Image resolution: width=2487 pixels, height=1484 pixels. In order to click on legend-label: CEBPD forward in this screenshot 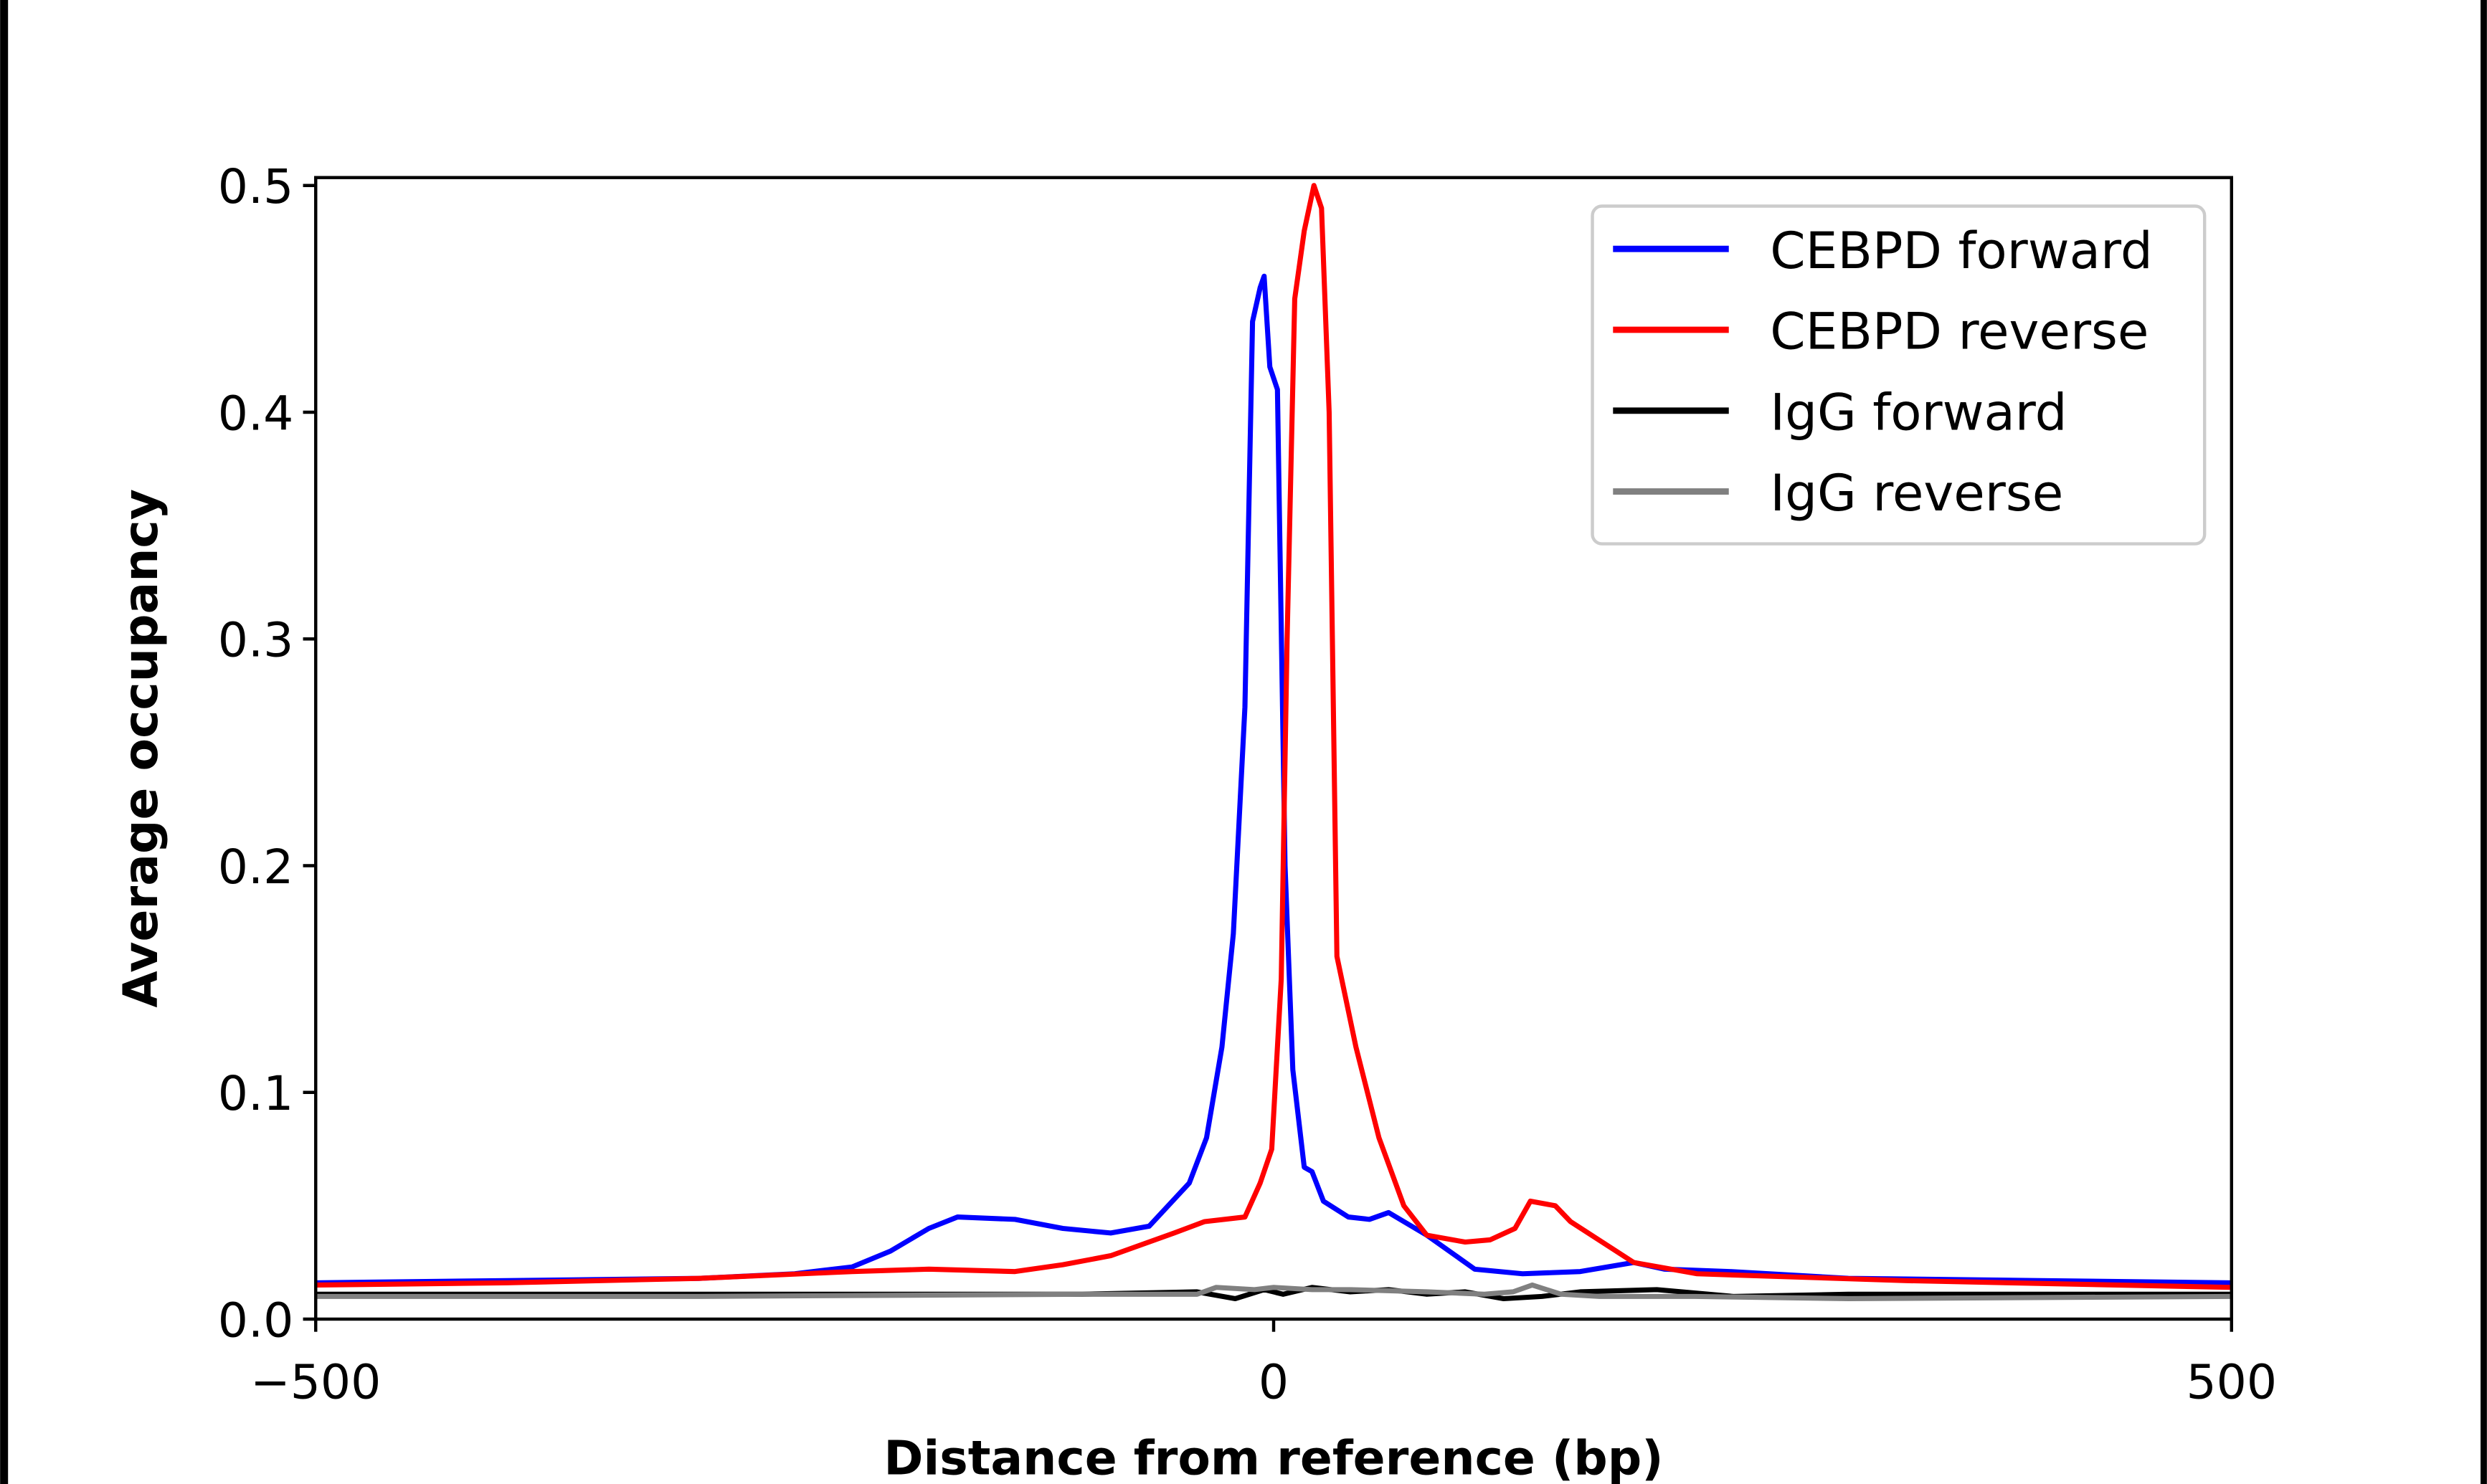, I will do `click(1962, 250)`.